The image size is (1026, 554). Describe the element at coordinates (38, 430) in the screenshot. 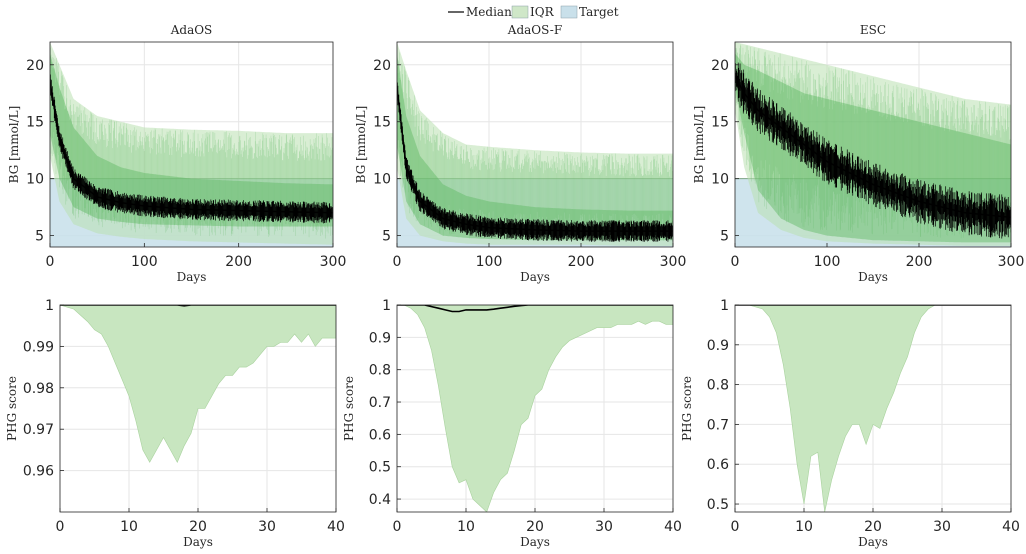

I see `y-tick-label: 0.97` at that location.